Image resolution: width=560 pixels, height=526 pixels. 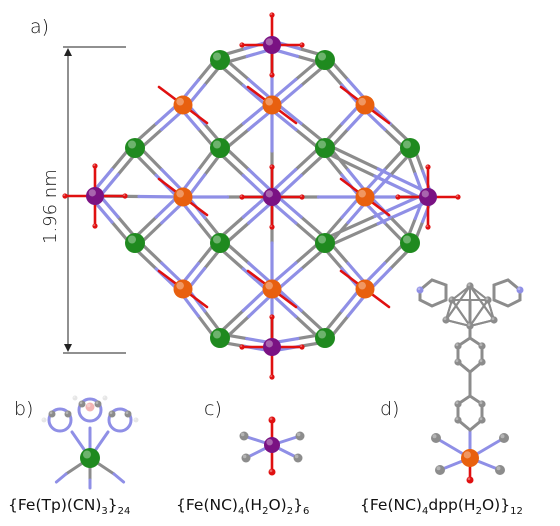 I want to click on panel-label-c: c), so click(x=213, y=409).